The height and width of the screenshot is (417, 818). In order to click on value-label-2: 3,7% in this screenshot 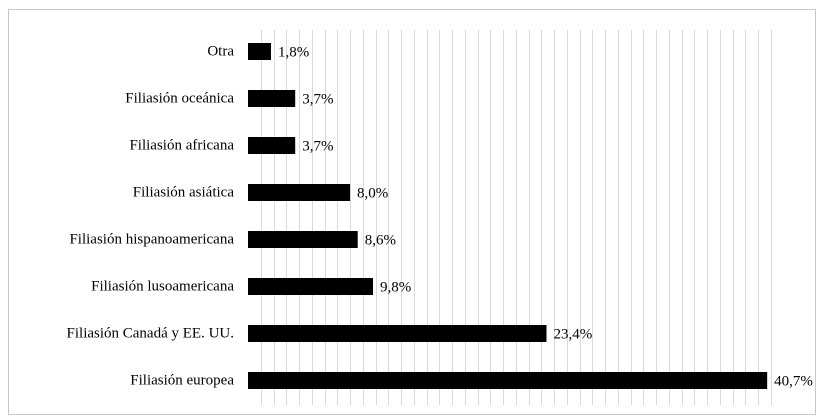, I will do `click(317, 147)`.